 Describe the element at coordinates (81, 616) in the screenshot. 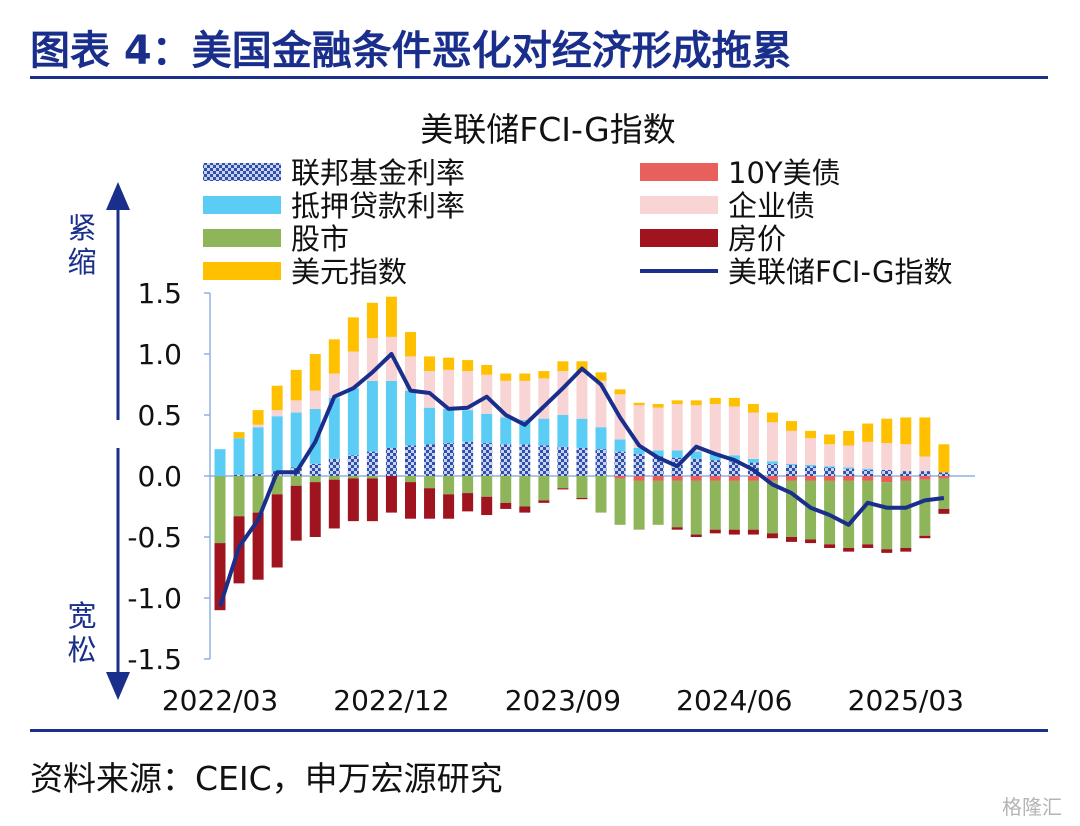

I see `ease-label: 宽` at that location.